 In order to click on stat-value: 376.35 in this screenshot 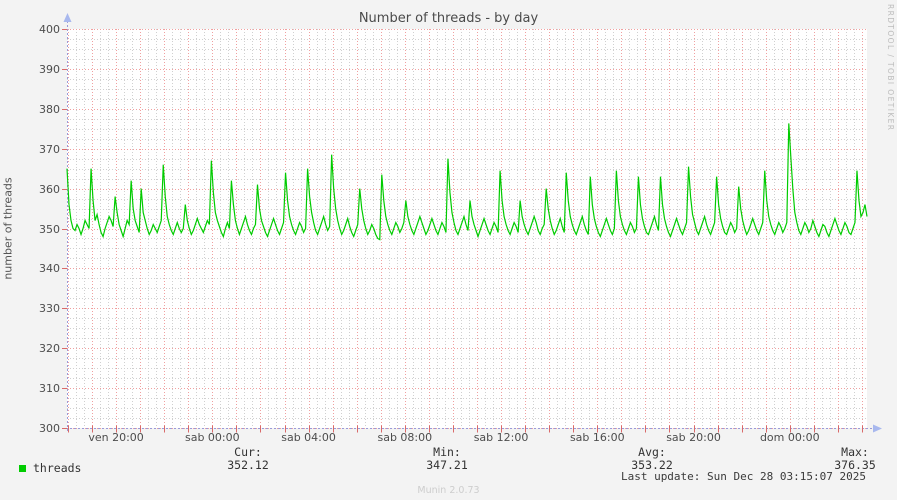, I will do `click(855, 465)`.